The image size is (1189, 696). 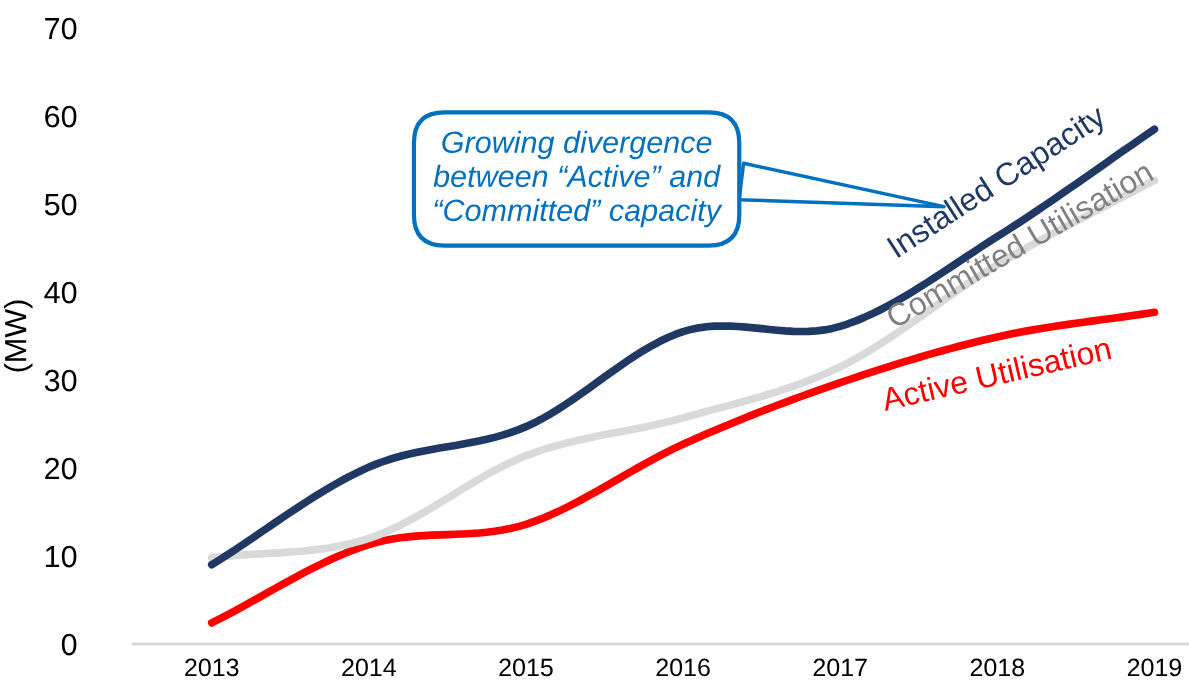 What do you see at coordinates (683, 667) in the screenshot?
I see `x-tick-label: 2016` at bounding box center [683, 667].